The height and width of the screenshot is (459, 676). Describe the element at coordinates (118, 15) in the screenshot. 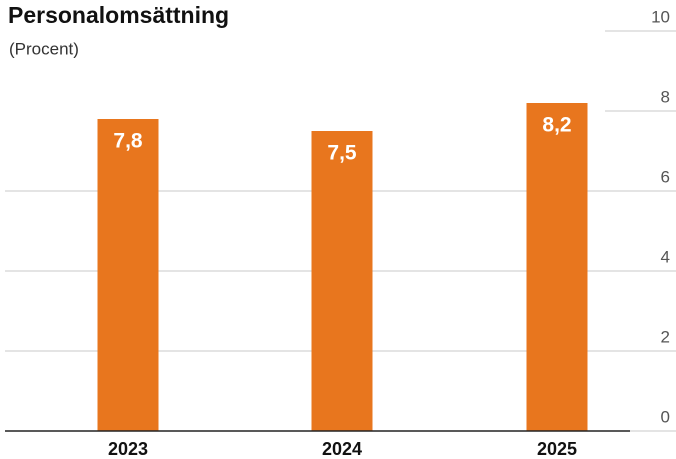

I see `chart-title: Personalomsättning` at that location.